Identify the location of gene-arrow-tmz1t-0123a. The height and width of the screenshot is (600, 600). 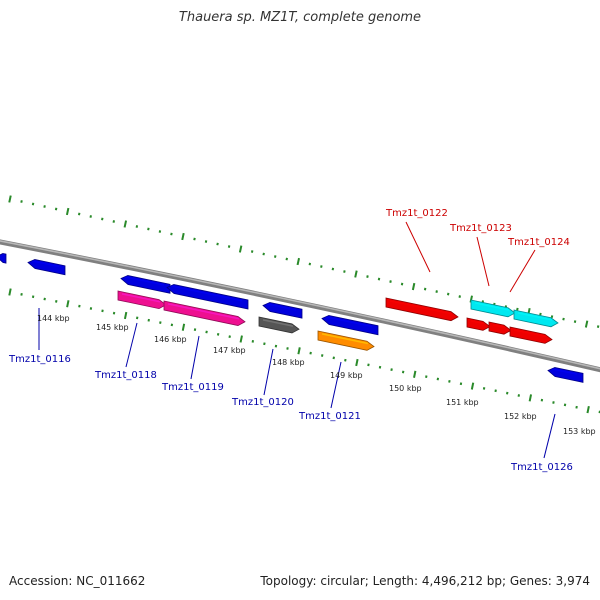
(493, 308).